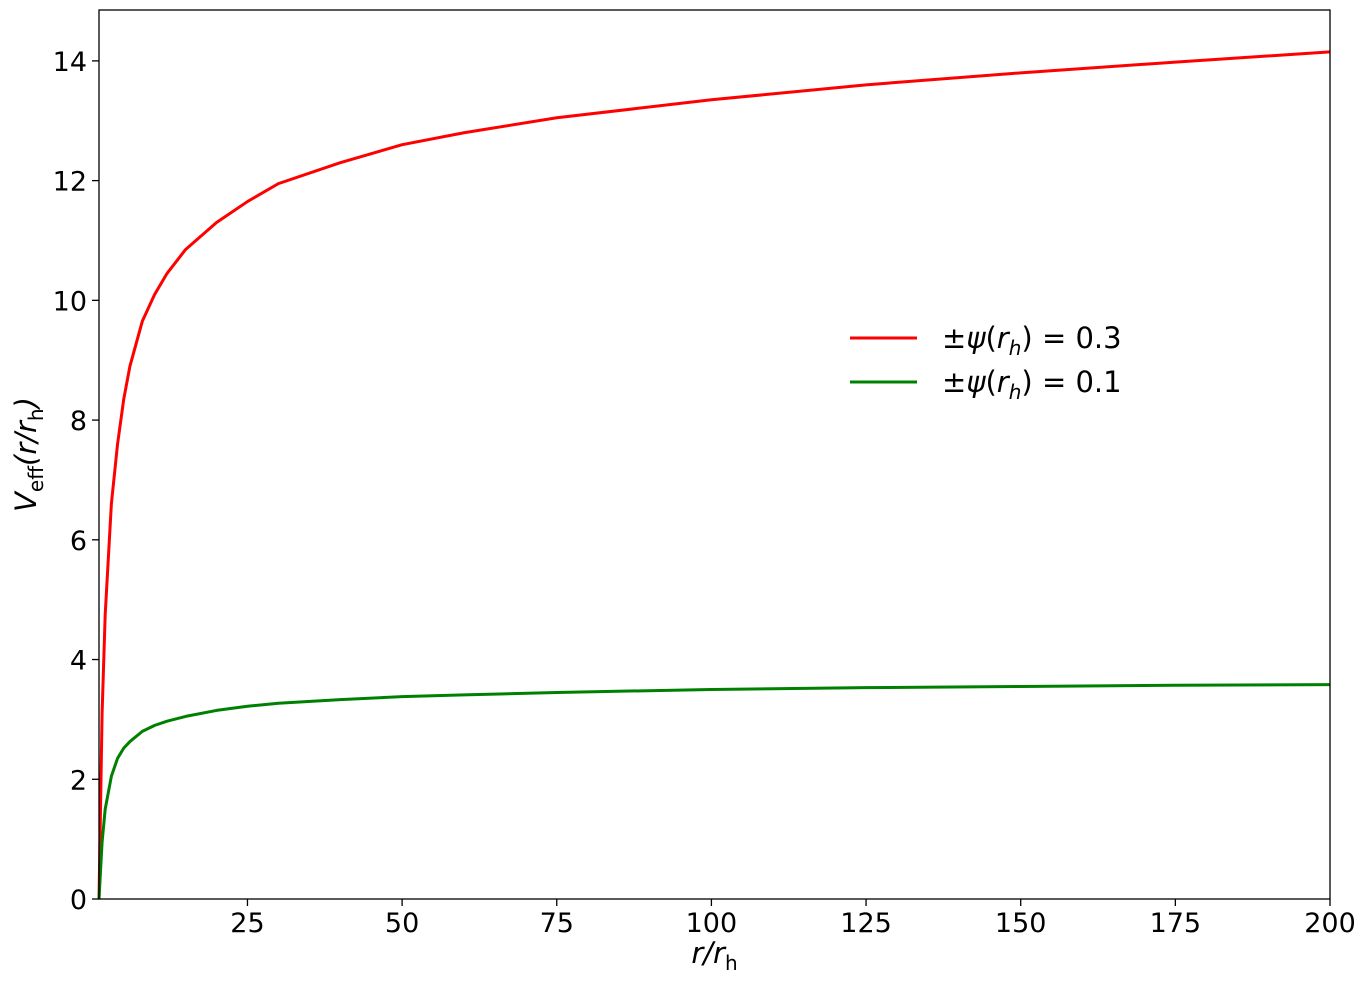 This screenshot has height=981, width=1372. Describe the element at coordinates (1021, 923) in the screenshot. I see `x-tick-label: 150` at that location.